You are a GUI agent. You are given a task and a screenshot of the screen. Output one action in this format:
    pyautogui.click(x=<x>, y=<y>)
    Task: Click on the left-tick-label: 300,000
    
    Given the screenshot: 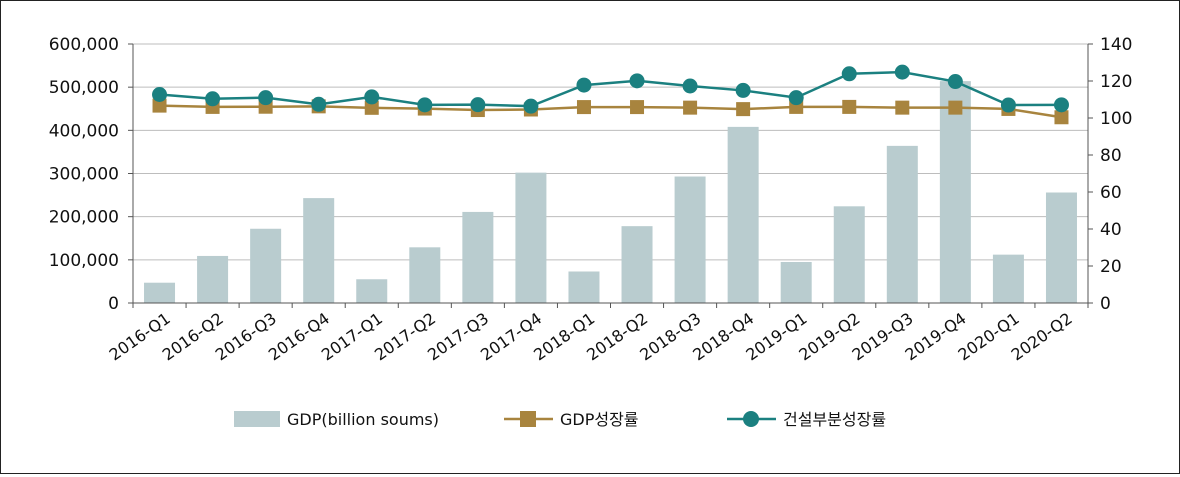 What is the action you would take?
    pyautogui.click(x=84, y=175)
    